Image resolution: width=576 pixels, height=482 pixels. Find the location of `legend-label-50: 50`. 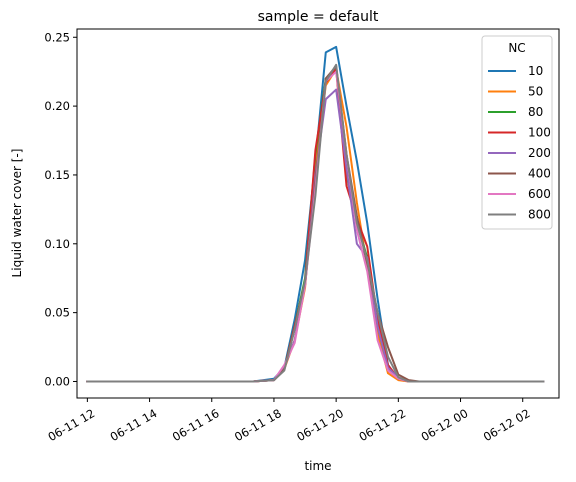

legend-label-50: 50 is located at coordinates (535, 92).